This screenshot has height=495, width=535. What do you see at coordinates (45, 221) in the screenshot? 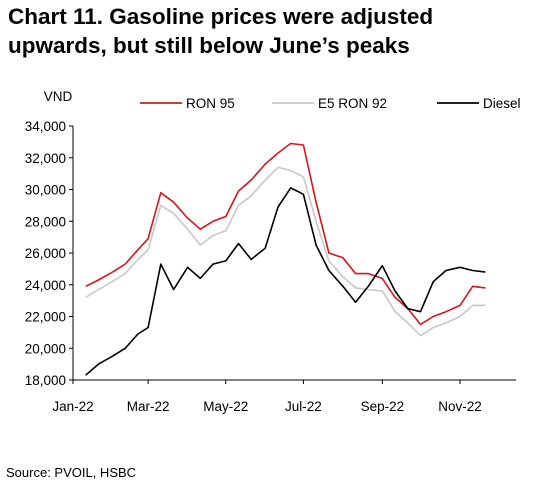
I see `y-tick-label: 28,000` at bounding box center [45, 221].